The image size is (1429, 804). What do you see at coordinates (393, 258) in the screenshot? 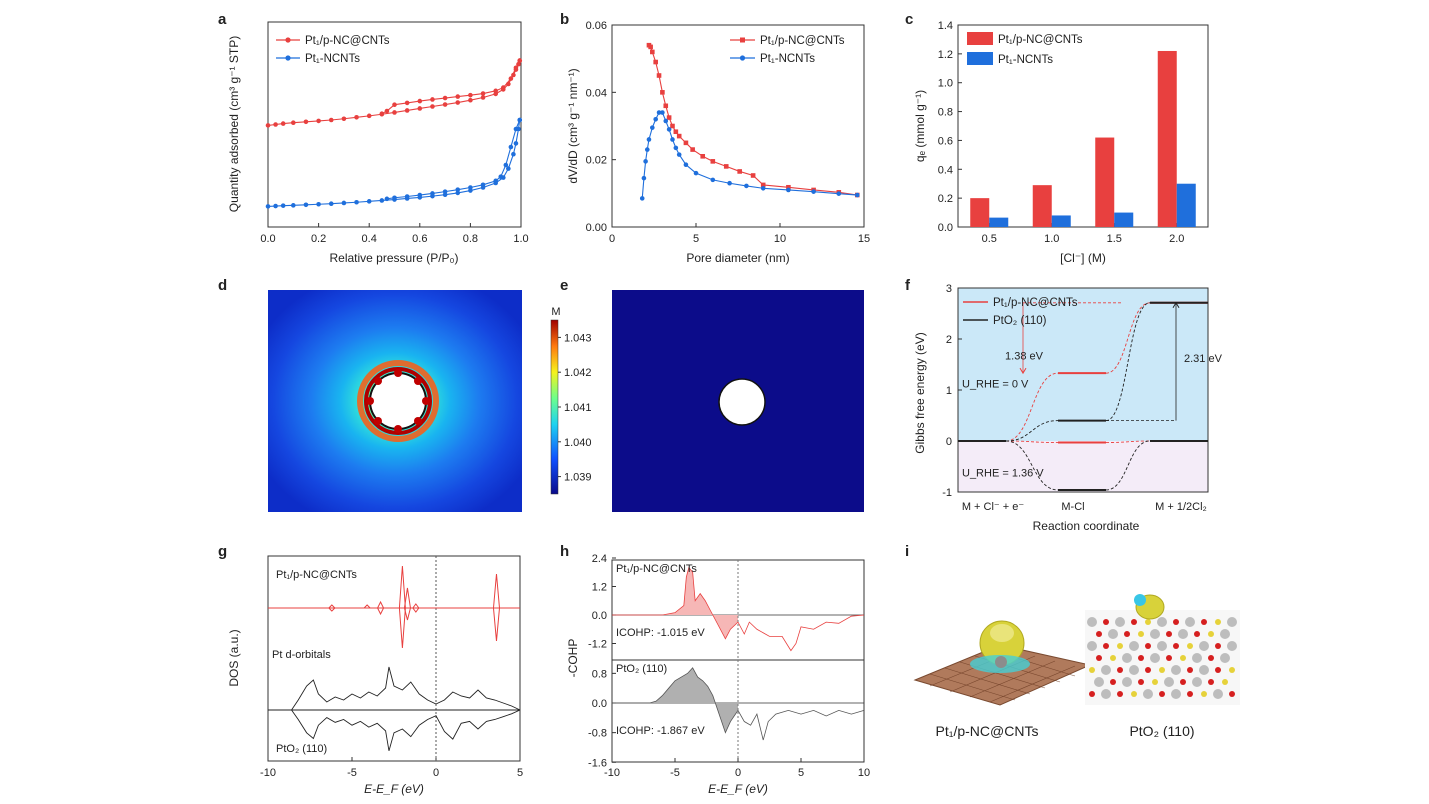
I see `x-axis-label-a: Relative pressure (P/P₀)` at bounding box center [393, 258].